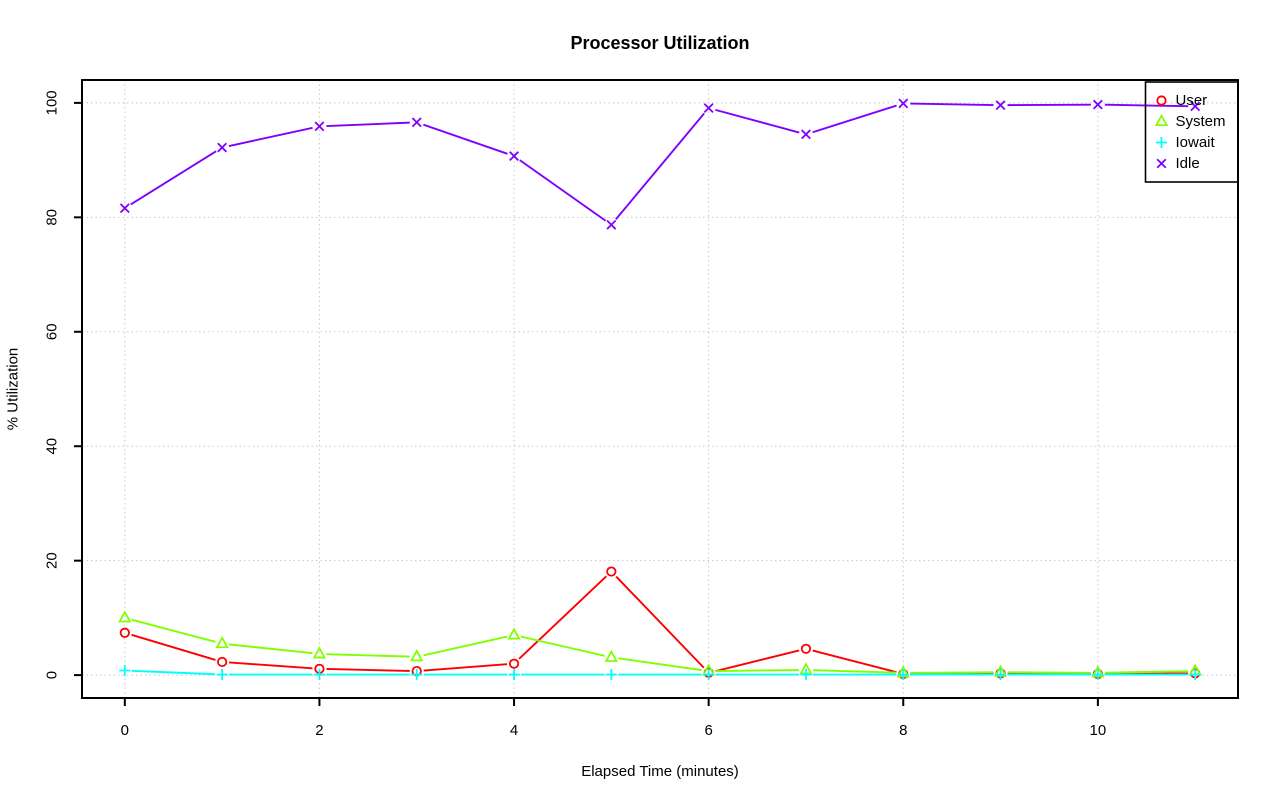  Describe the element at coordinates (1196, 142) in the screenshot. I see `legend-label-iowait: Iowait` at that location.